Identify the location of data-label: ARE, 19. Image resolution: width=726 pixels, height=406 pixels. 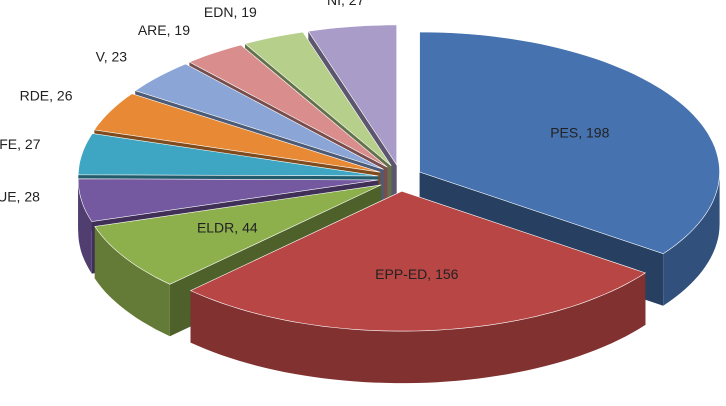
(164, 30).